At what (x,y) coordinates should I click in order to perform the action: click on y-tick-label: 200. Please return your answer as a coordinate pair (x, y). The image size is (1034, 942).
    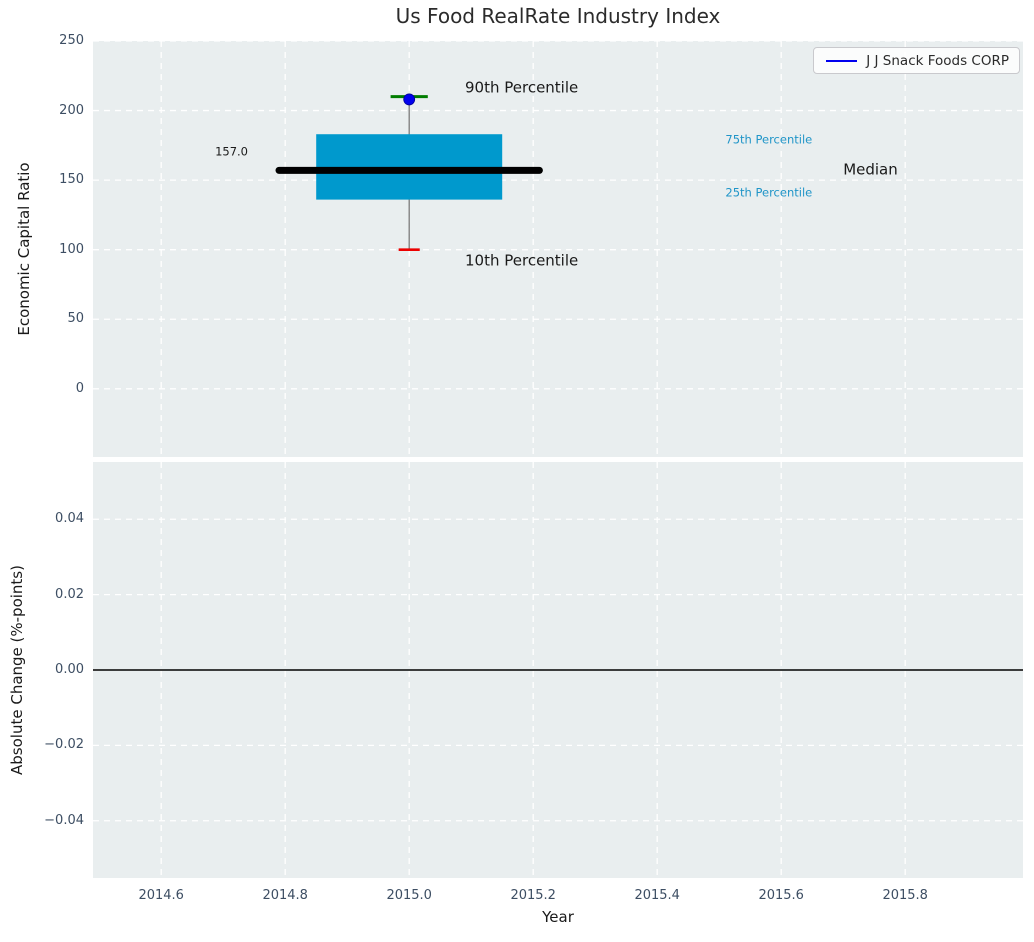
    Looking at the image, I should click on (71, 110).